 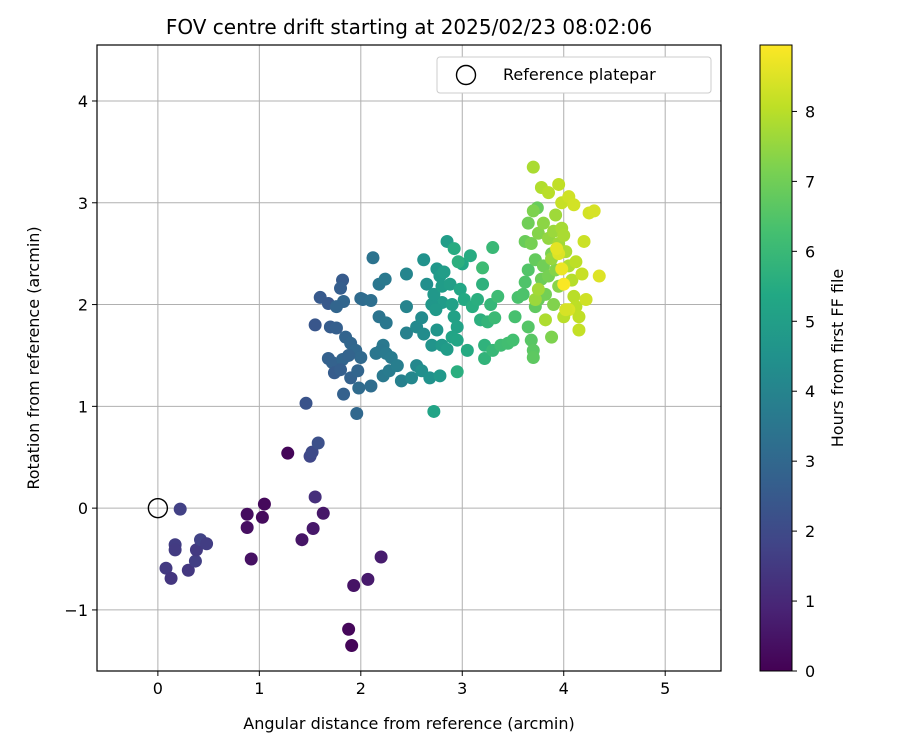 I want to click on colorbar-tick-label: 4, so click(x=810, y=391).